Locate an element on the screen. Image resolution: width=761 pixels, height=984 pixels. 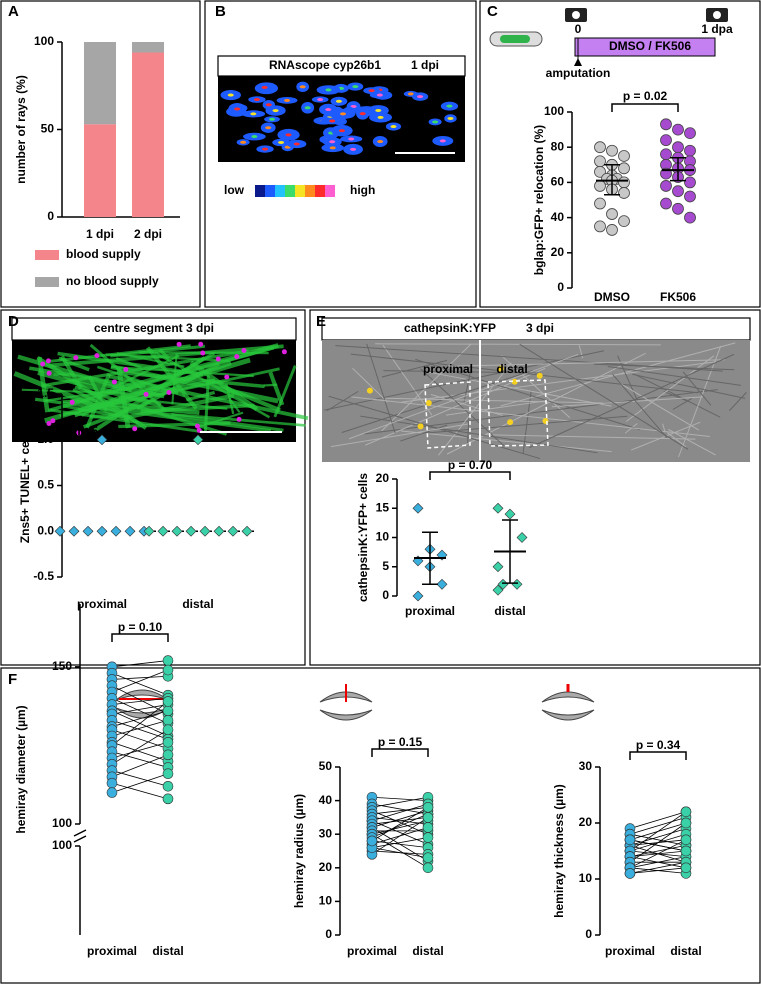
legend-swatch is located at coordinates (47, 255).